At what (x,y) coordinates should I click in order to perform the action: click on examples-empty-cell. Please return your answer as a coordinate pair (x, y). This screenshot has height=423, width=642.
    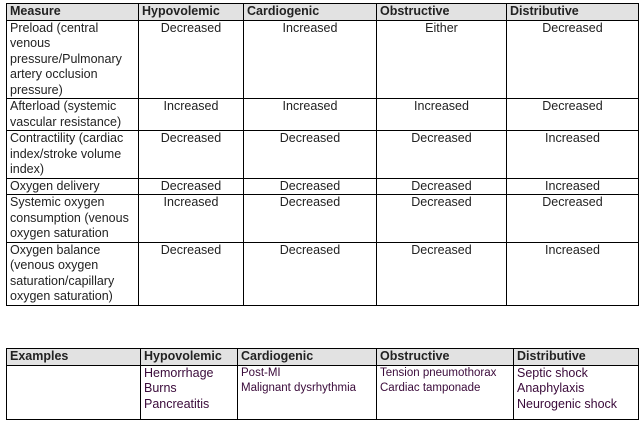
    Looking at the image, I should click on (73, 392).